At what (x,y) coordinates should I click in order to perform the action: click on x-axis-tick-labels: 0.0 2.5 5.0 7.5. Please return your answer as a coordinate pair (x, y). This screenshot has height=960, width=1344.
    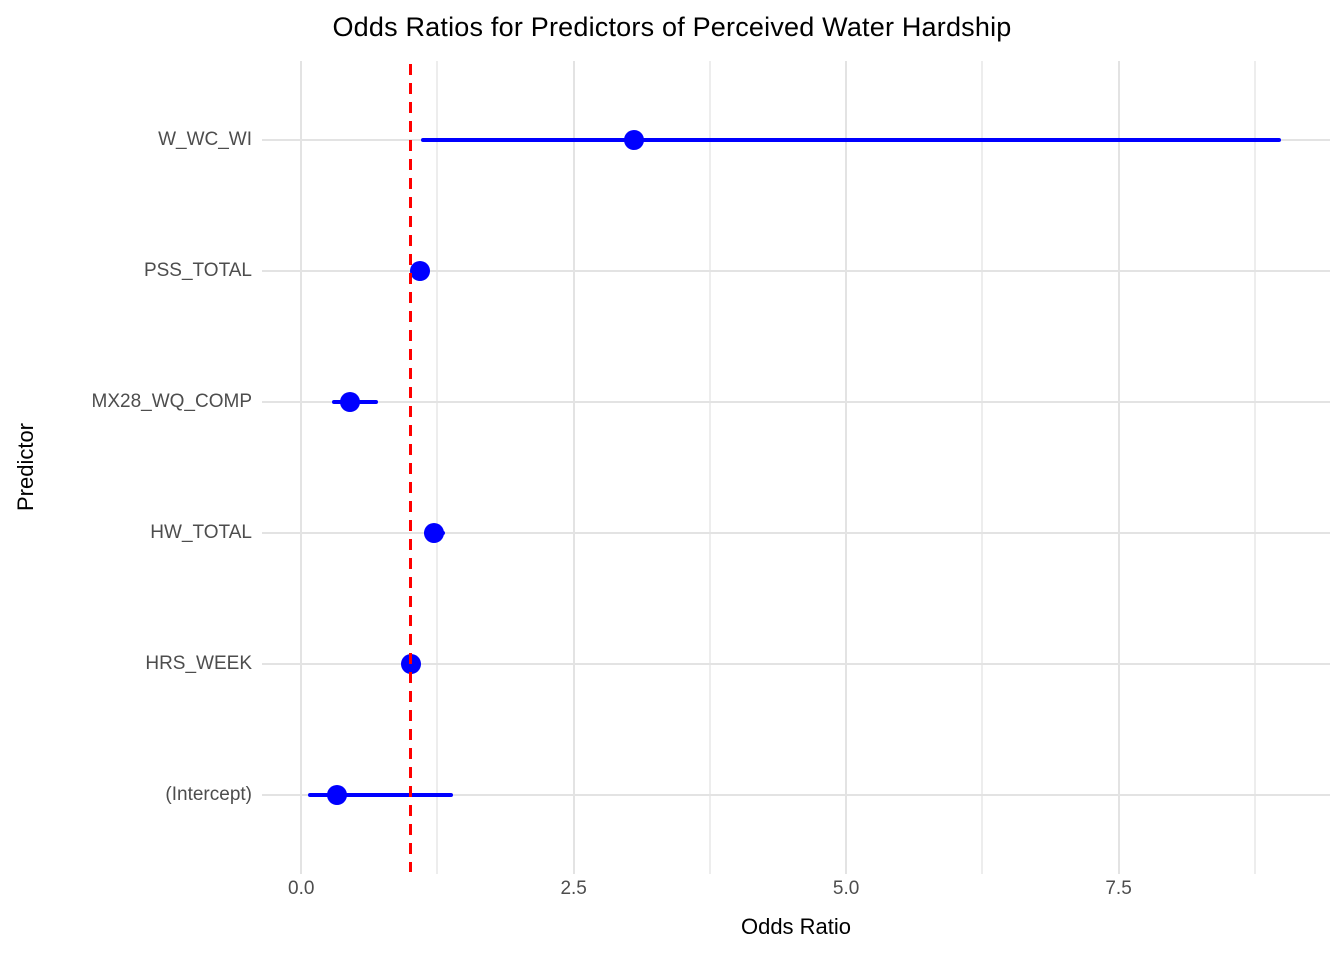
    Looking at the image, I should click on (796, 889).